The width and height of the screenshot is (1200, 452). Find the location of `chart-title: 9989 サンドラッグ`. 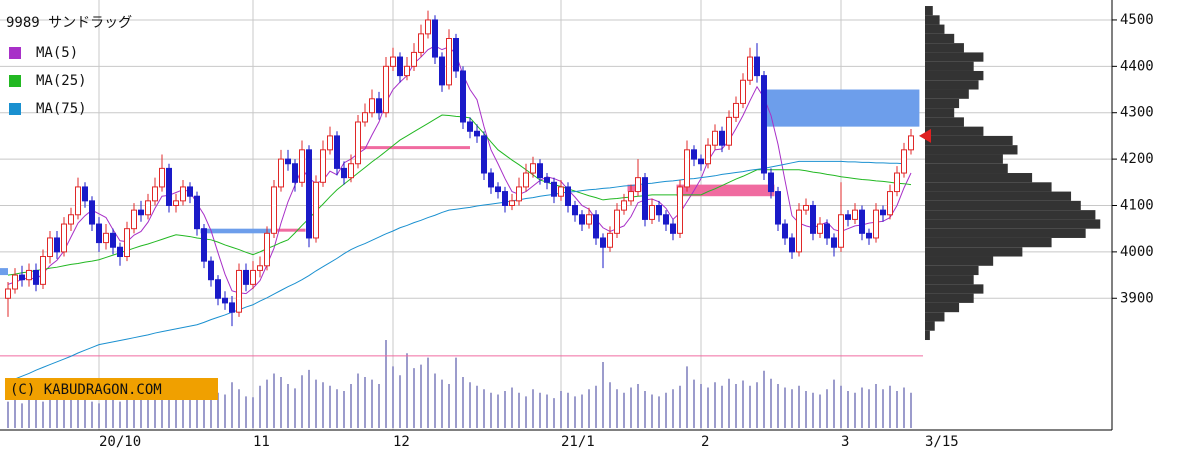

chart-title: 9989 サンドラッグ is located at coordinates (69, 23).